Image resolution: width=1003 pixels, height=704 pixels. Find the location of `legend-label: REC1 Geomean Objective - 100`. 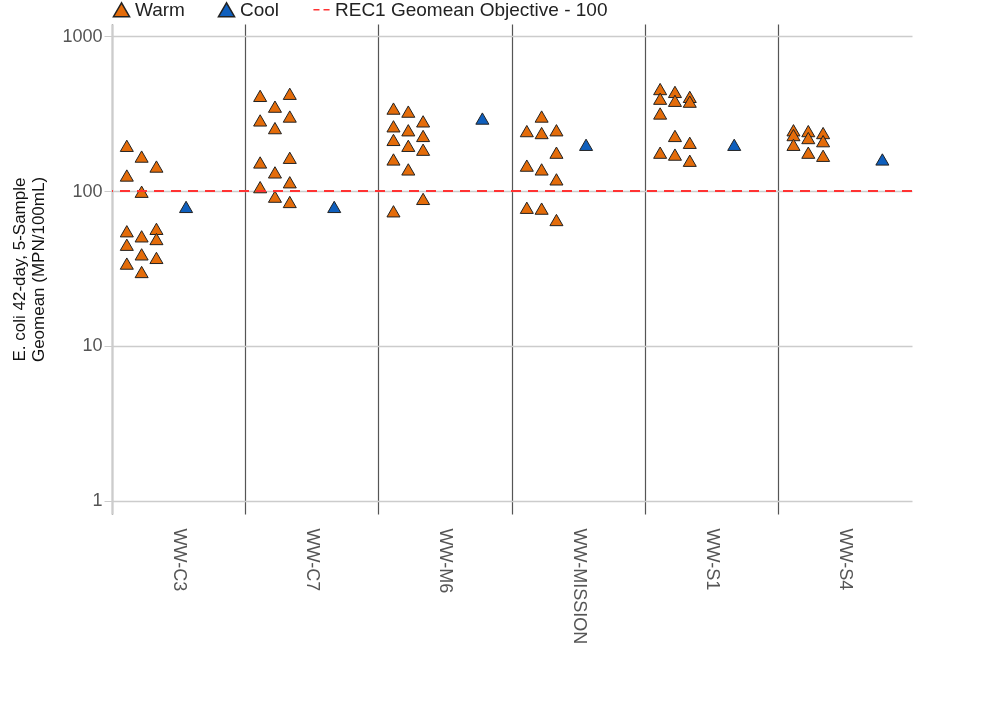

legend-label: REC1 Geomean Objective - 100 is located at coordinates (471, 10).